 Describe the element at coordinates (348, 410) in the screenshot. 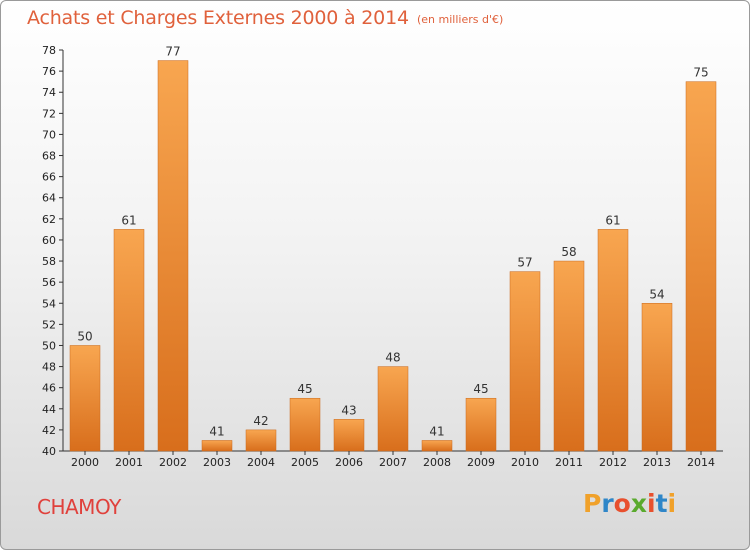

I see `bar-value-label: 43` at that location.